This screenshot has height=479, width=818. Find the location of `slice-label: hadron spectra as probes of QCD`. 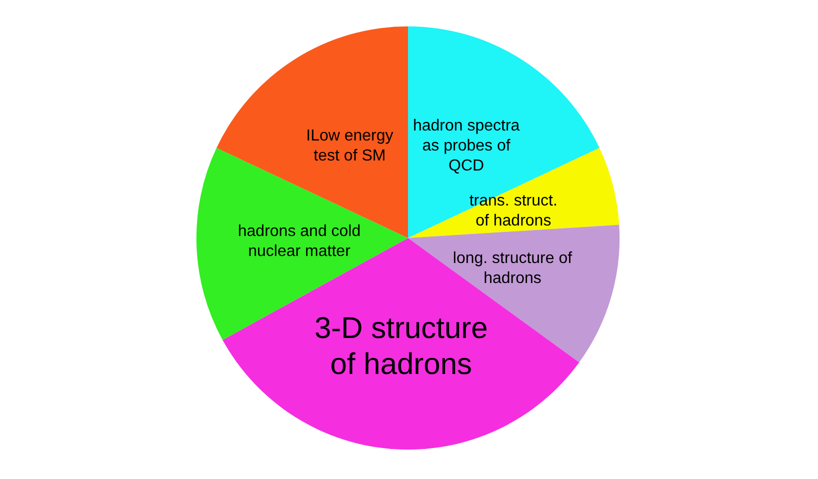

slice-label: hadron spectra as probes of QCD is located at coordinates (466, 146).